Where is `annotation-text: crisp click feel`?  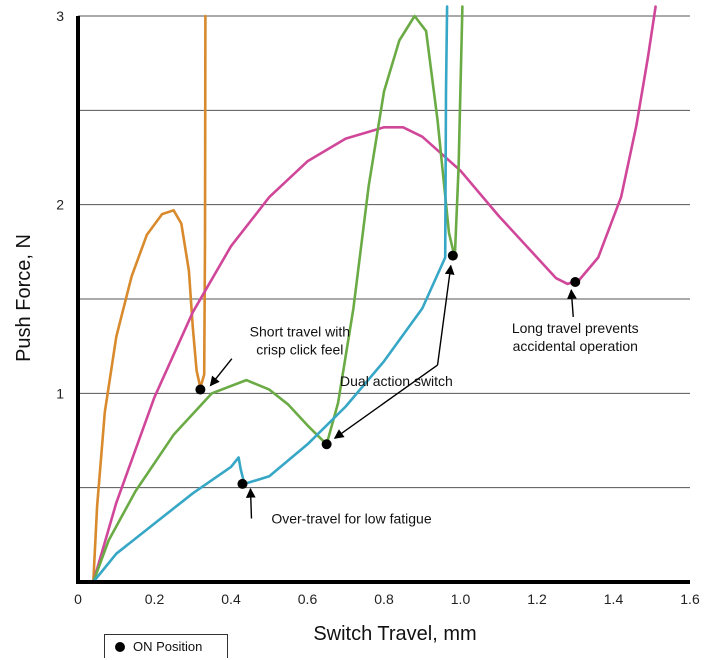 annotation-text: crisp click feel is located at coordinates (299, 350).